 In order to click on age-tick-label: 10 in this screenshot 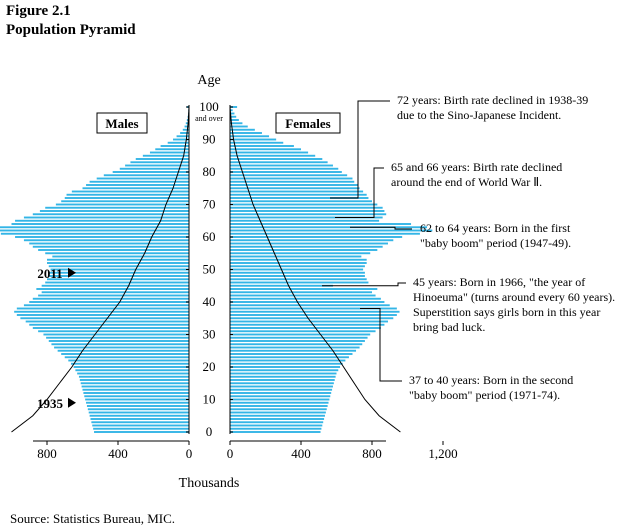, I will do `click(209, 399)`.